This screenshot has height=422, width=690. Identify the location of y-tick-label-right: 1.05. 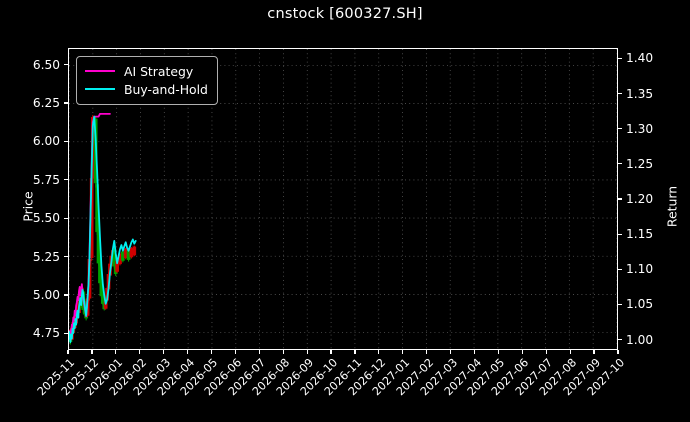
(640, 304).